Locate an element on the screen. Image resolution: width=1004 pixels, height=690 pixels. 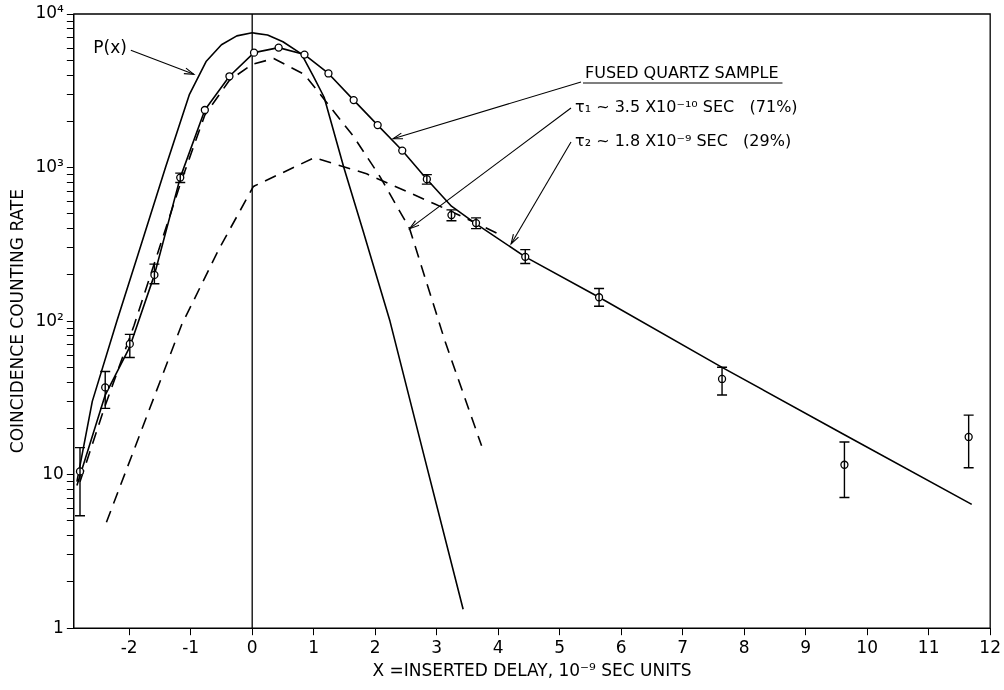
x-tick-label: 7 is located at coordinates (683, 646).